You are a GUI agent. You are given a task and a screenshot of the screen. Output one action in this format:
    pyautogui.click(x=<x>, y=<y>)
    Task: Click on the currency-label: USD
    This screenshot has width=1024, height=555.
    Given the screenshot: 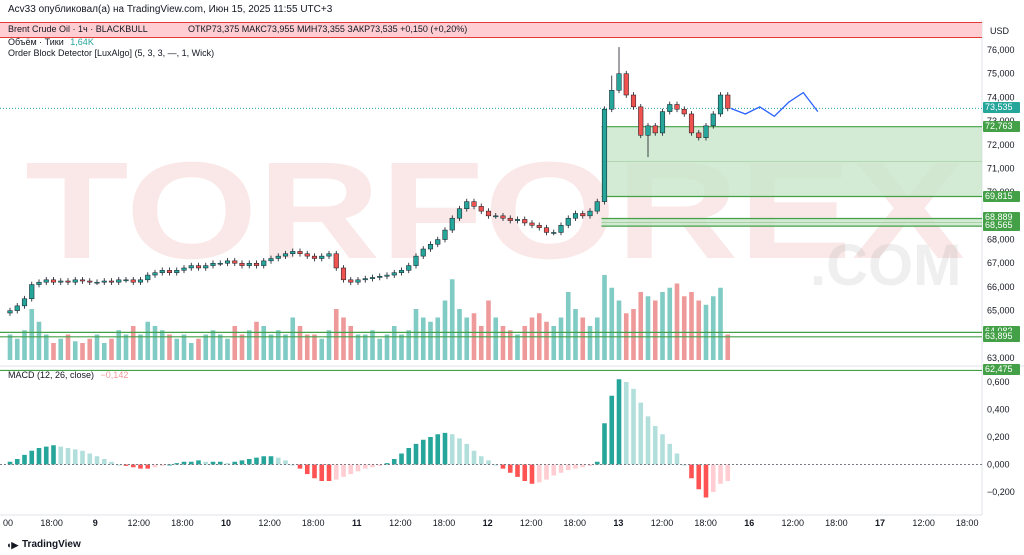 What is the action you would take?
    pyautogui.click(x=1000, y=31)
    